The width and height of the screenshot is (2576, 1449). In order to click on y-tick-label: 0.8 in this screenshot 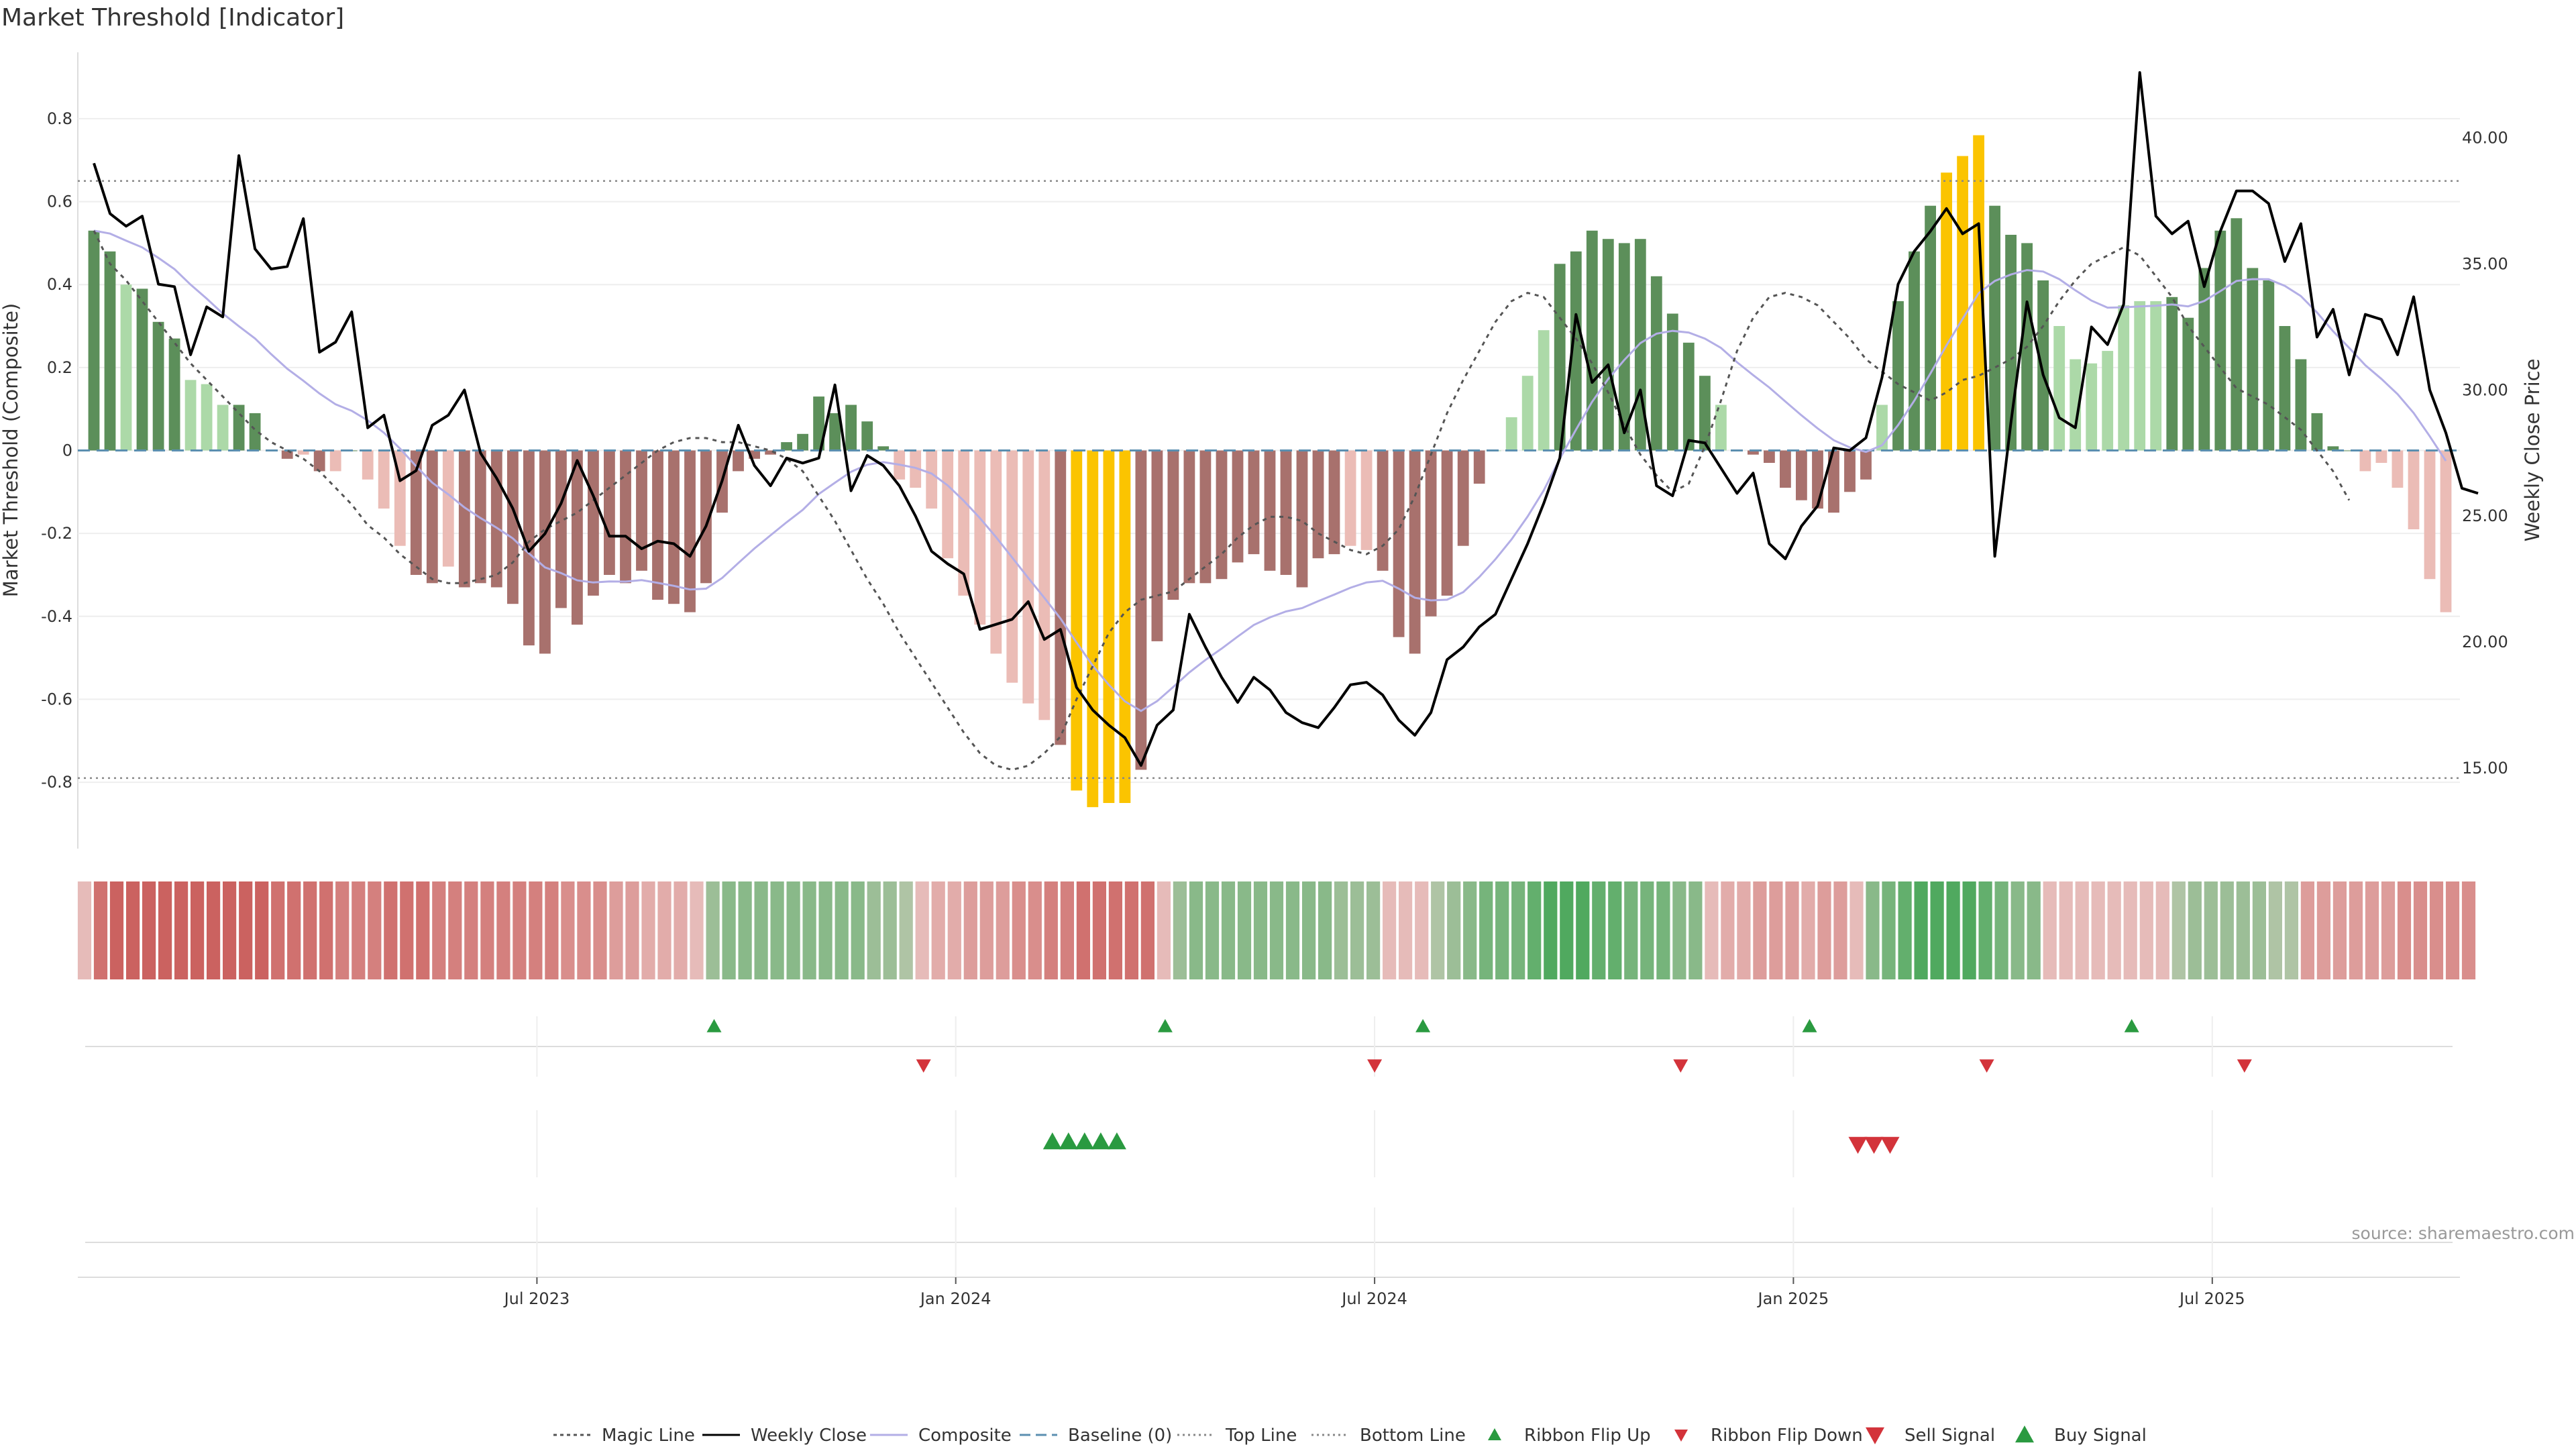, I will do `click(59, 118)`.